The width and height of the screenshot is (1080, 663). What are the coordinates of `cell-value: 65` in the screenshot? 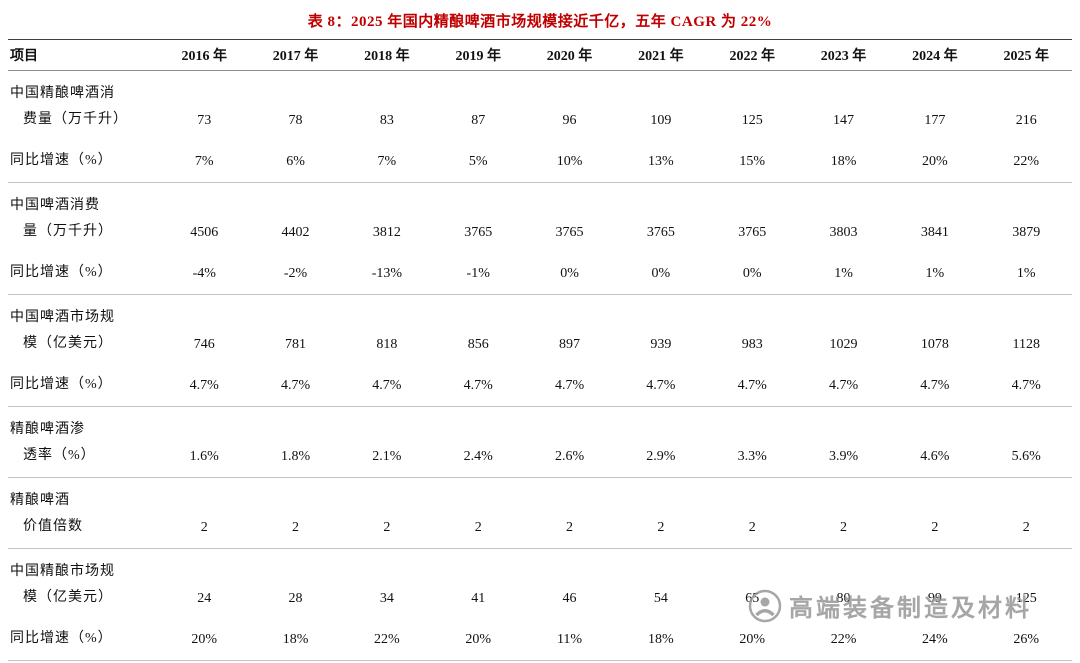 It's located at (752, 598).